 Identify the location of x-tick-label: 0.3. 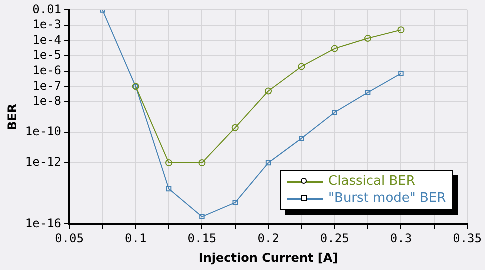
(401, 239).